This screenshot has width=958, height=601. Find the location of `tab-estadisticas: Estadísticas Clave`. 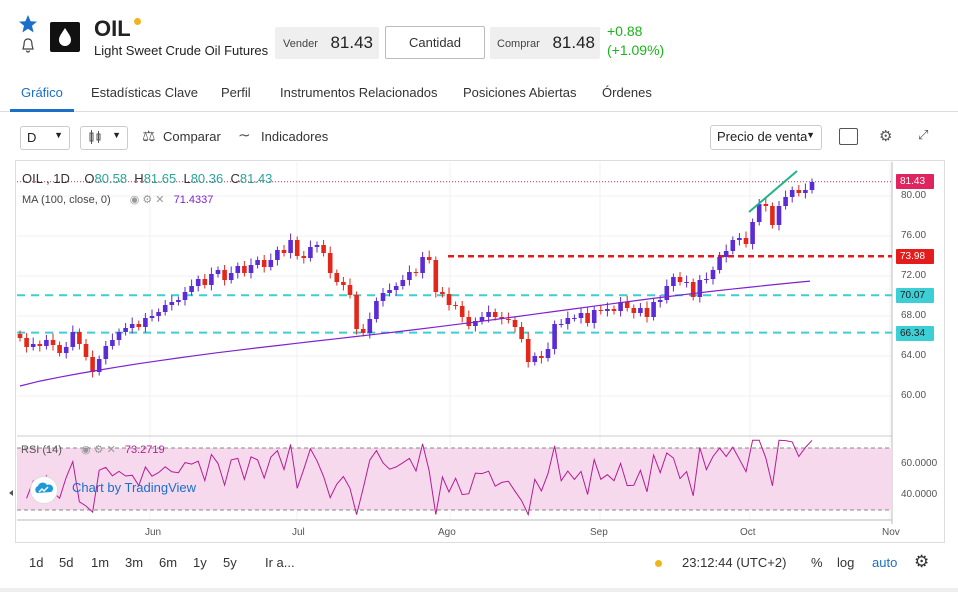

tab-estadisticas: Estadísticas Clave is located at coordinates (144, 92).